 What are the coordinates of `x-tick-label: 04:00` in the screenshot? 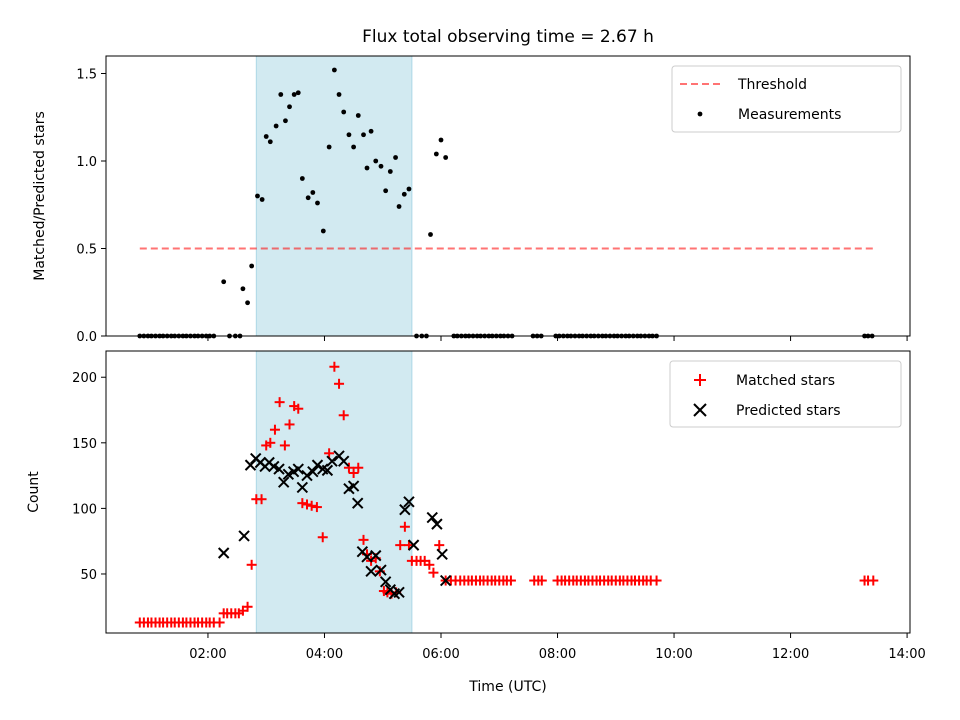 It's located at (324, 654).